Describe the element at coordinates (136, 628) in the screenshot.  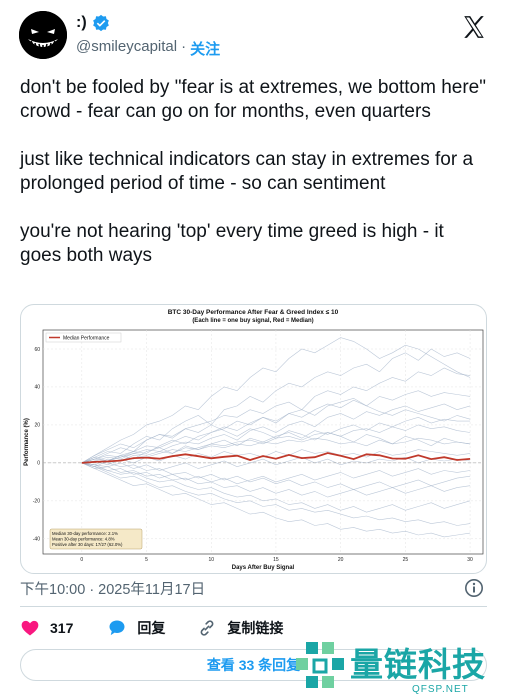
I see `reply-button: 回复` at that location.